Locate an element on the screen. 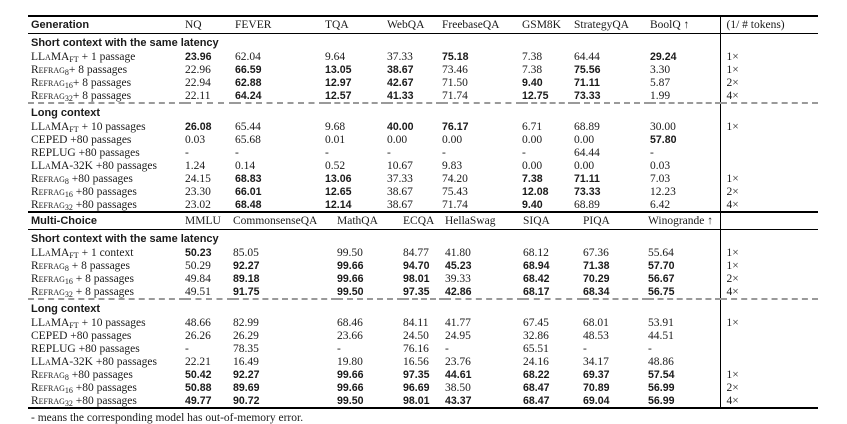 This screenshot has height=424, width=847. metric-value-best: 50.23 is located at coordinates (198, 252).